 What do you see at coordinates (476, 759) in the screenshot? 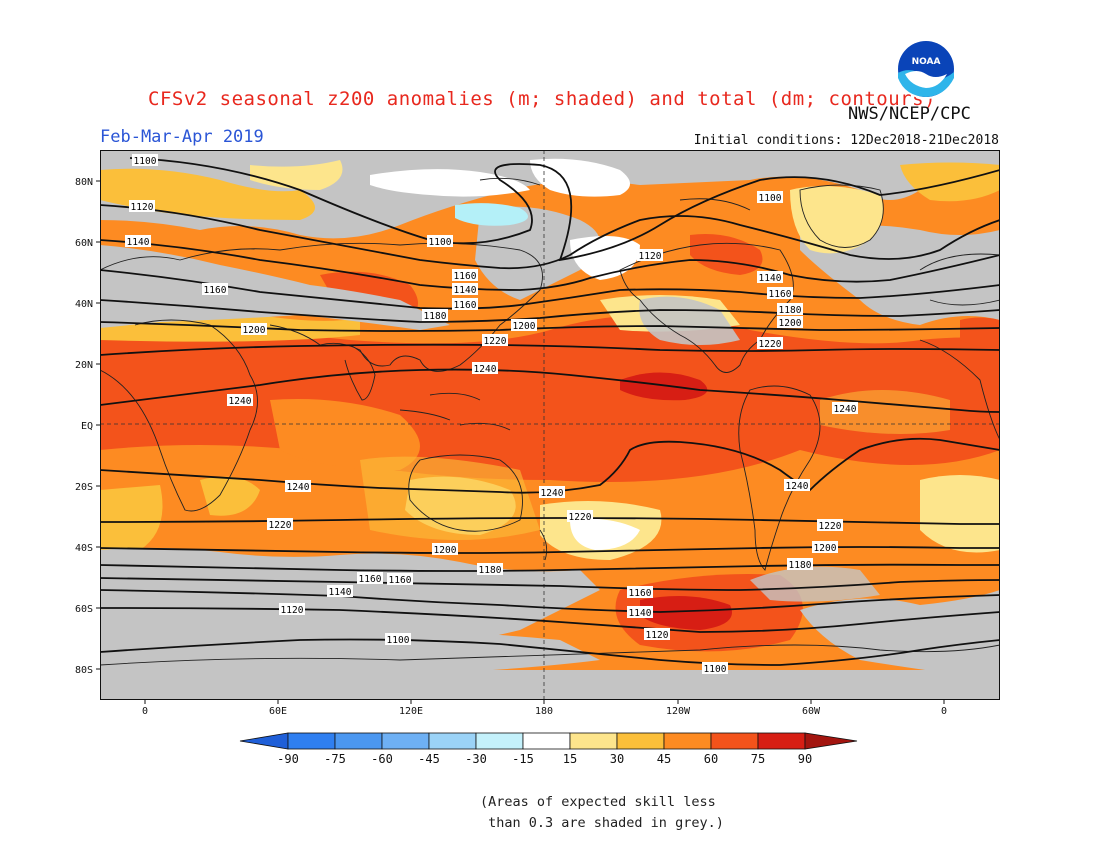
I see `colorbar-label: -30` at bounding box center [476, 759].